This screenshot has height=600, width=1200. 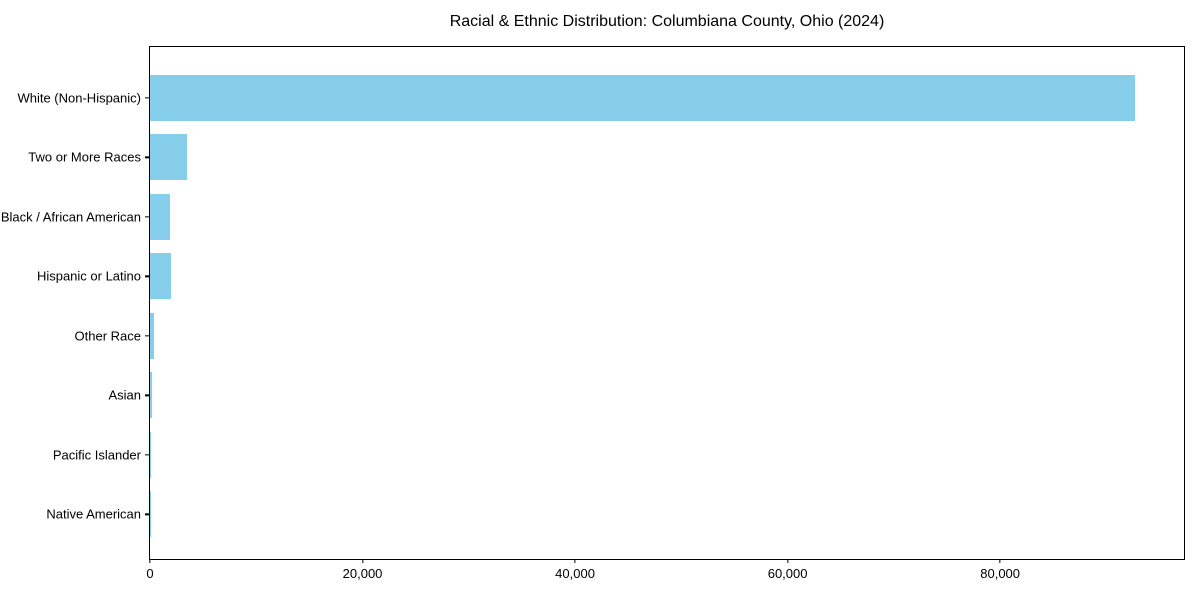 I want to click on y-axis-label: White (Non-Hispanic), so click(x=79, y=98).